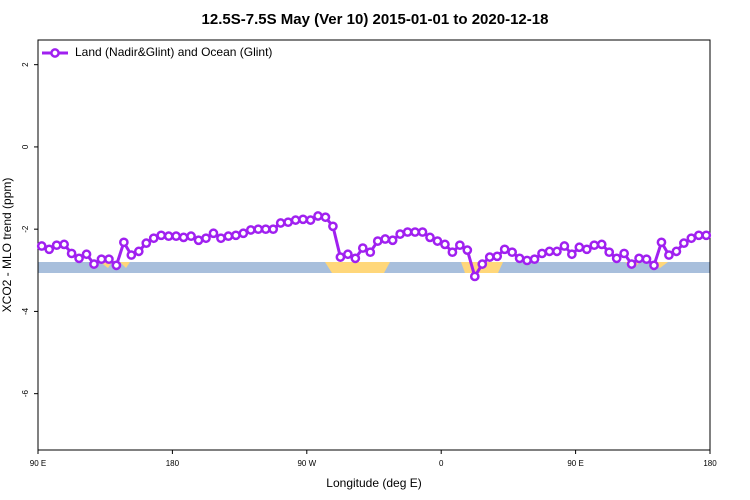  I want to click on y-tick-label: 2, so click(25, 64).